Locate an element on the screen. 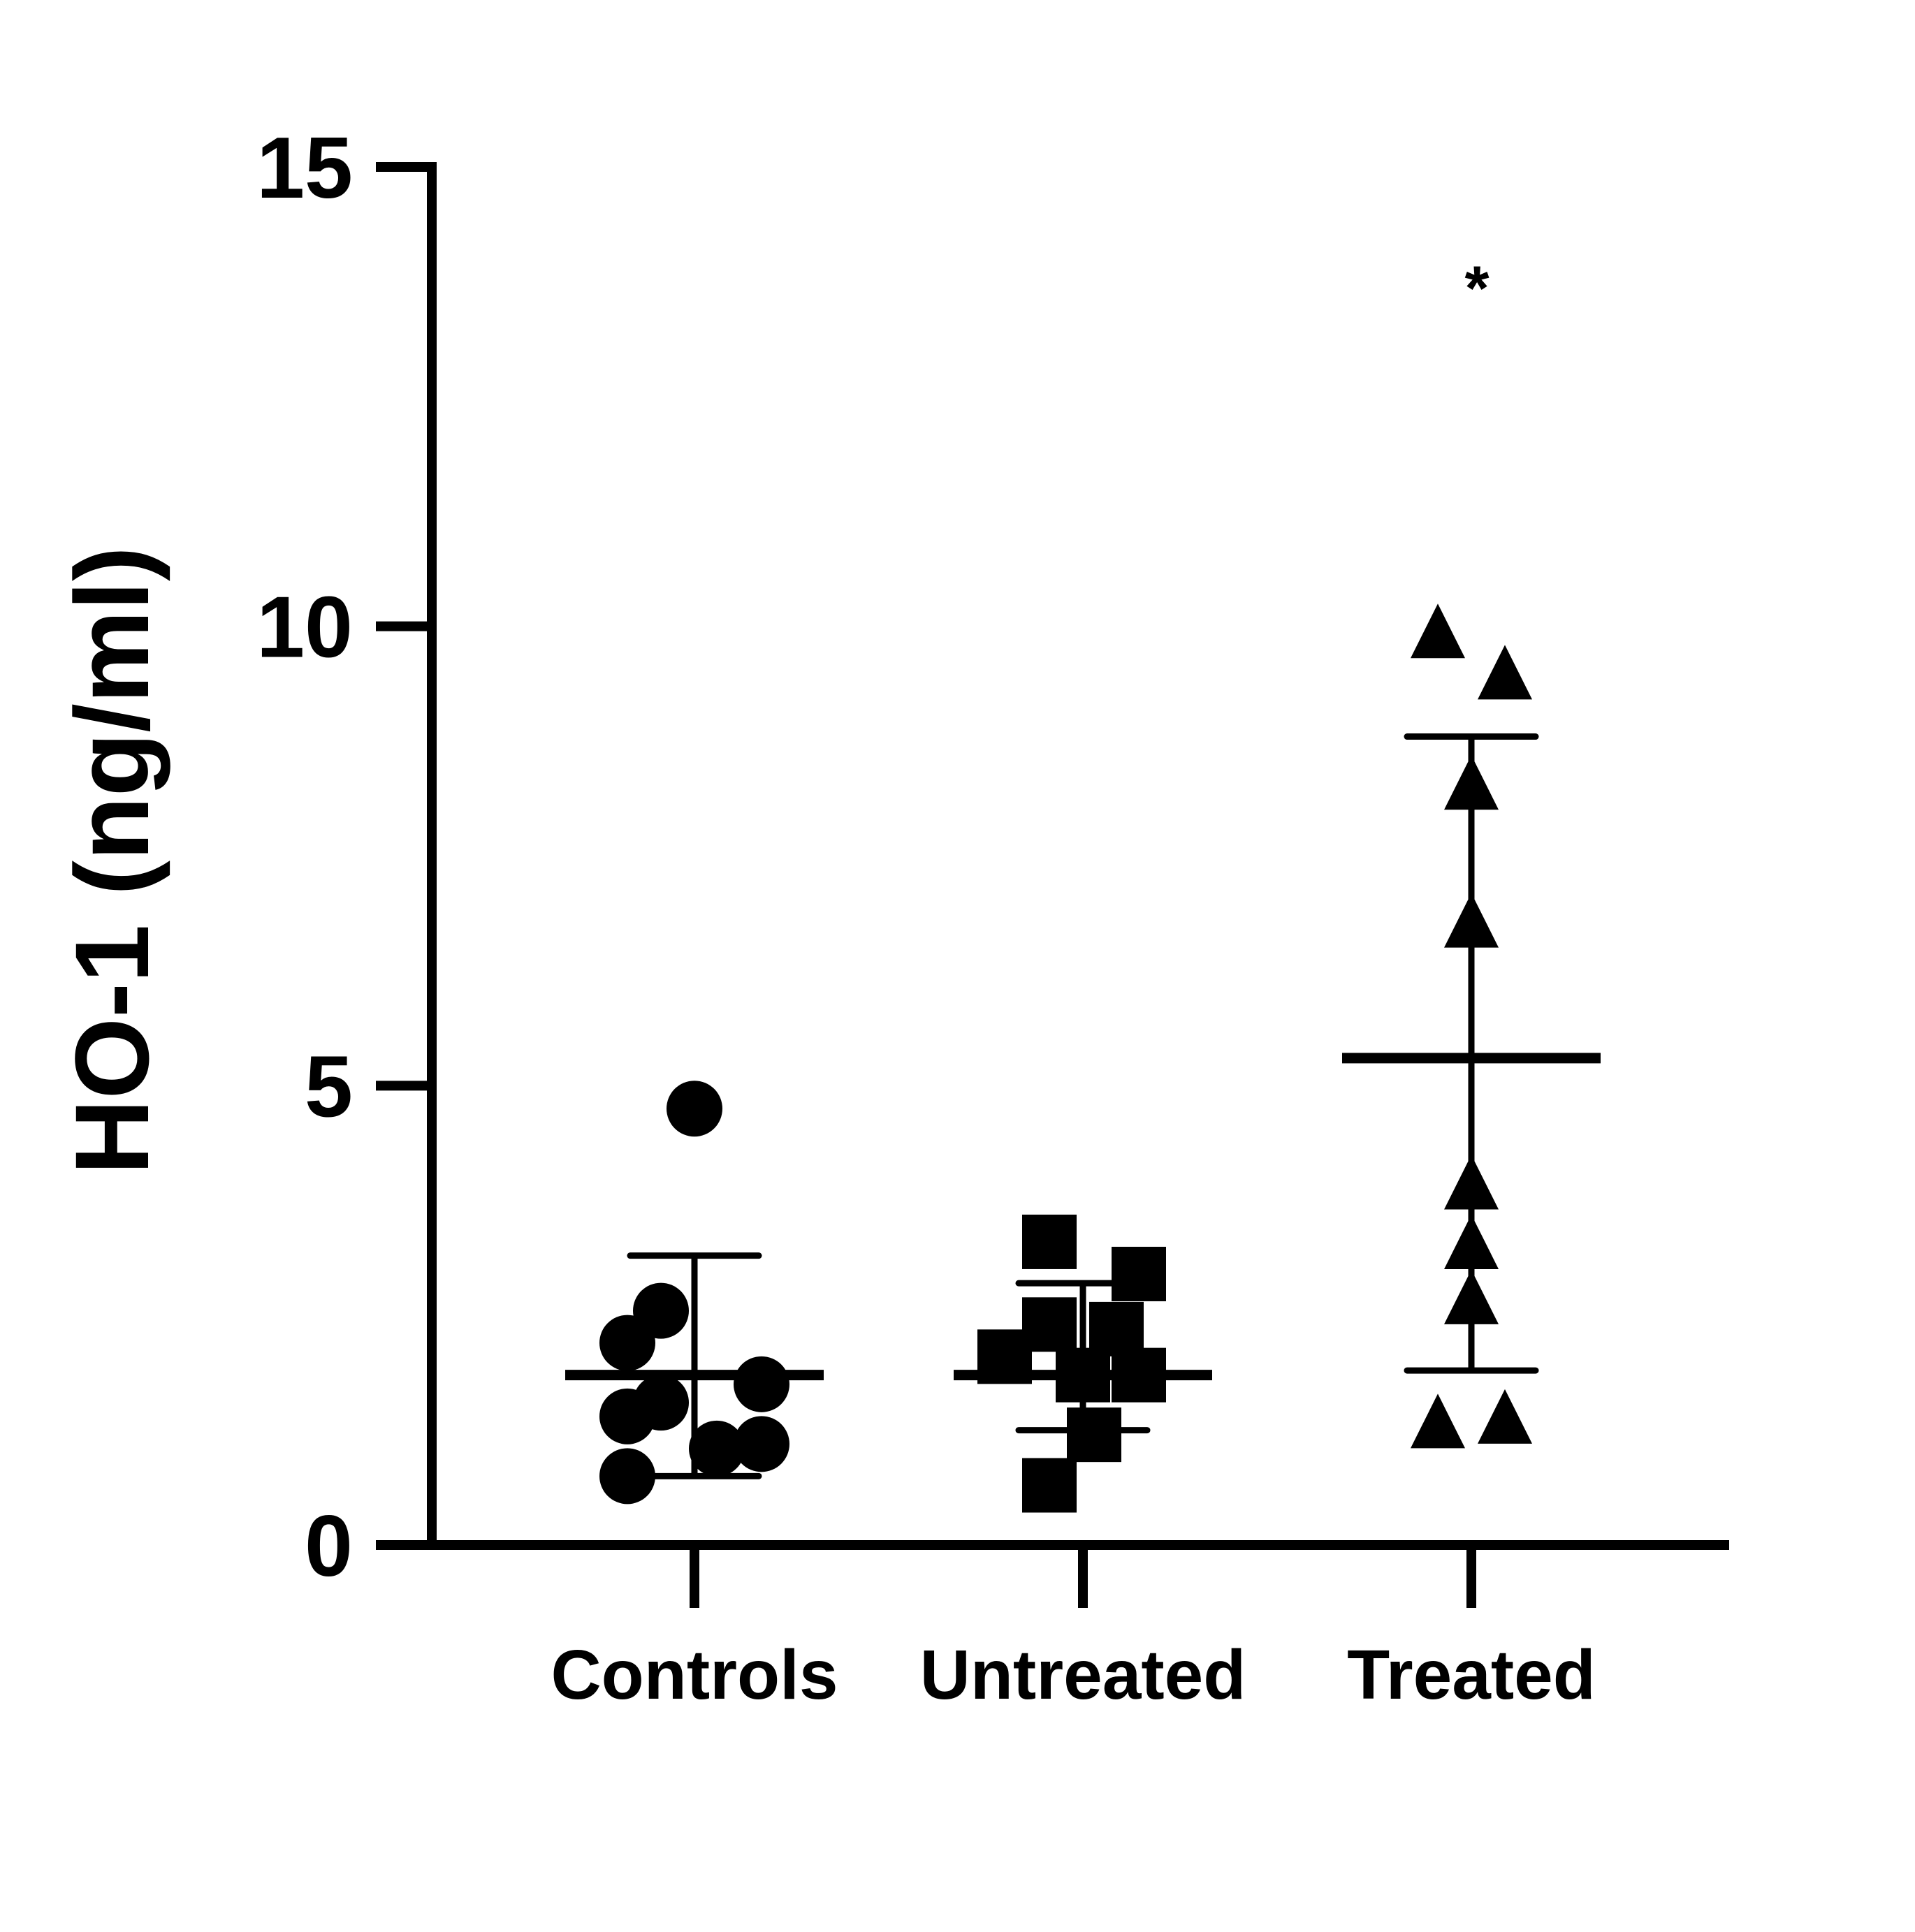 The width and height of the screenshot is (1915, 1932). y-ticks: 0 5 10 15 is located at coordinates (344, 857).